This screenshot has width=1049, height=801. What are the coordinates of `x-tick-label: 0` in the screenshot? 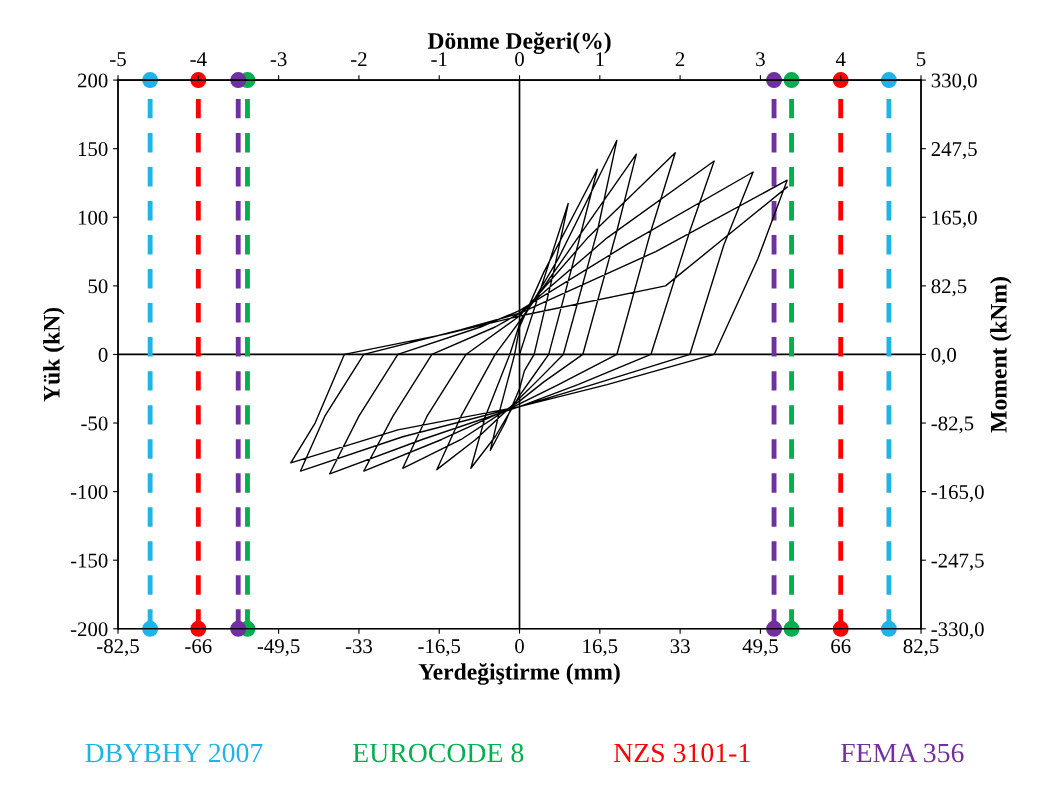 It's located at (519, 646).